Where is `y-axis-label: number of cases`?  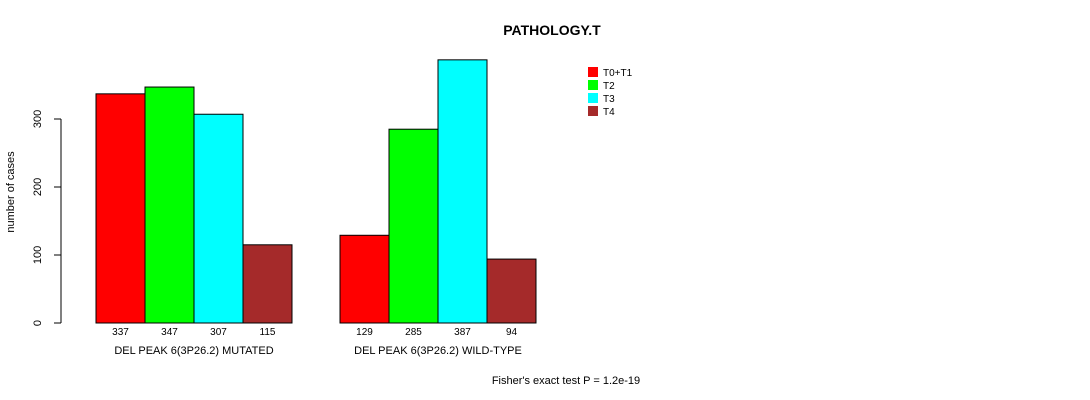 y-axis-label: number of cases is located at coordinates (11, 192).